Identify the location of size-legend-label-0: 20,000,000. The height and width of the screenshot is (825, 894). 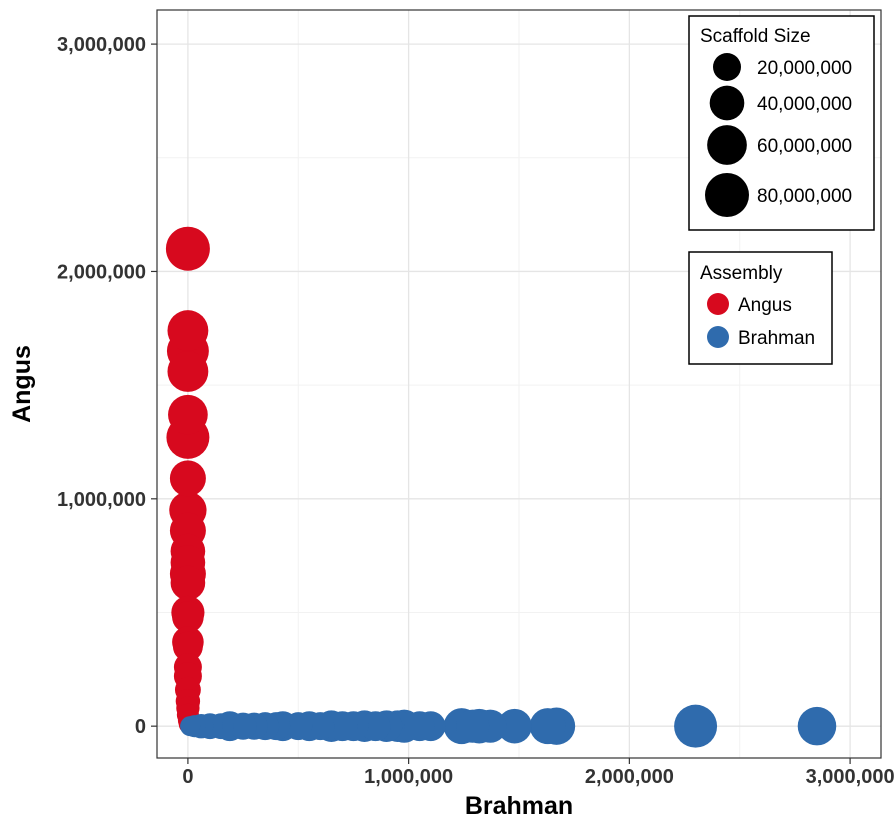
(804, 68).